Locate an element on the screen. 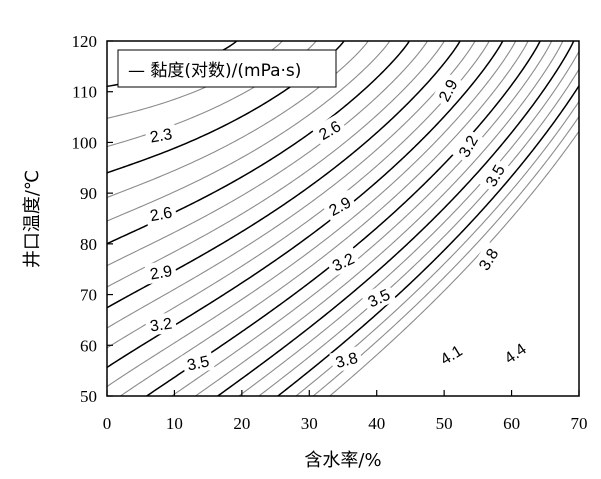 The image size is (601, 479). x-tick-label: 40 is located at coordinates (376, 423).